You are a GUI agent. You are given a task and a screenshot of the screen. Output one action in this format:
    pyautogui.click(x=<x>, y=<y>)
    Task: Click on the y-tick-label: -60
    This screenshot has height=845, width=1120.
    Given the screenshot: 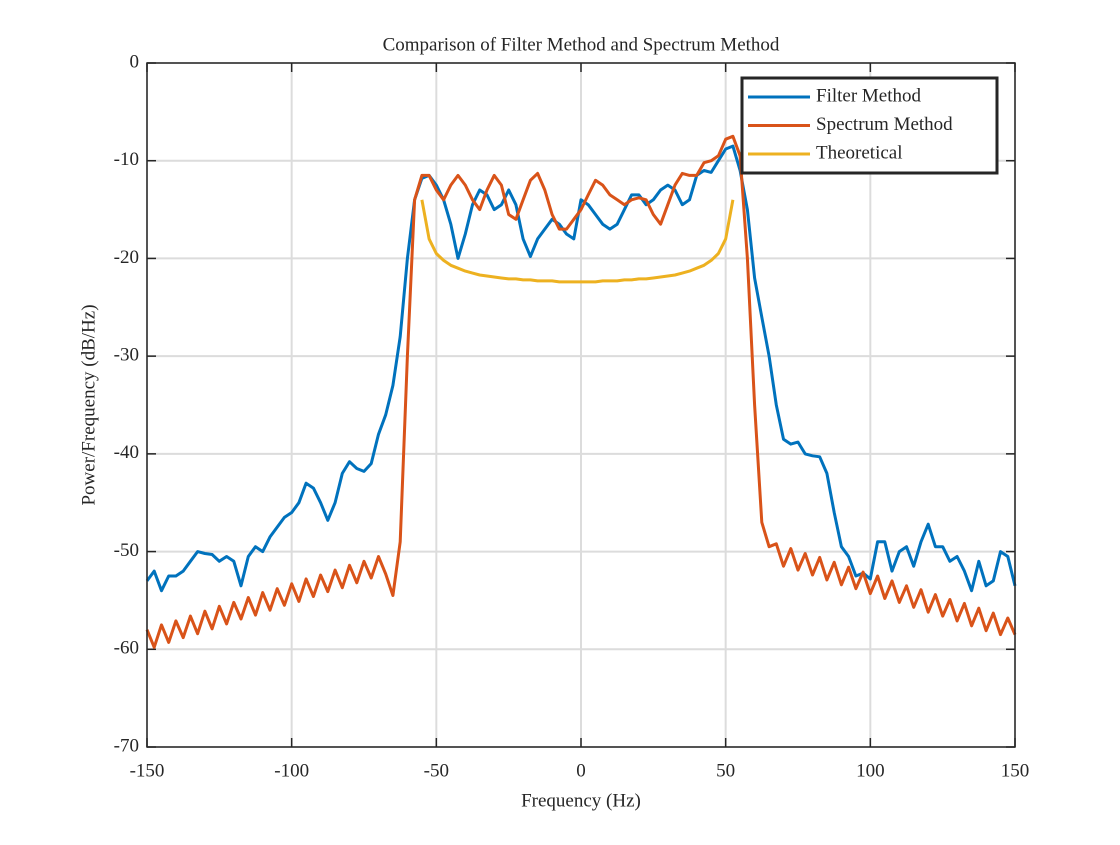 What is the action you would take?
    pyautogui.click(x=126, y=648)
    